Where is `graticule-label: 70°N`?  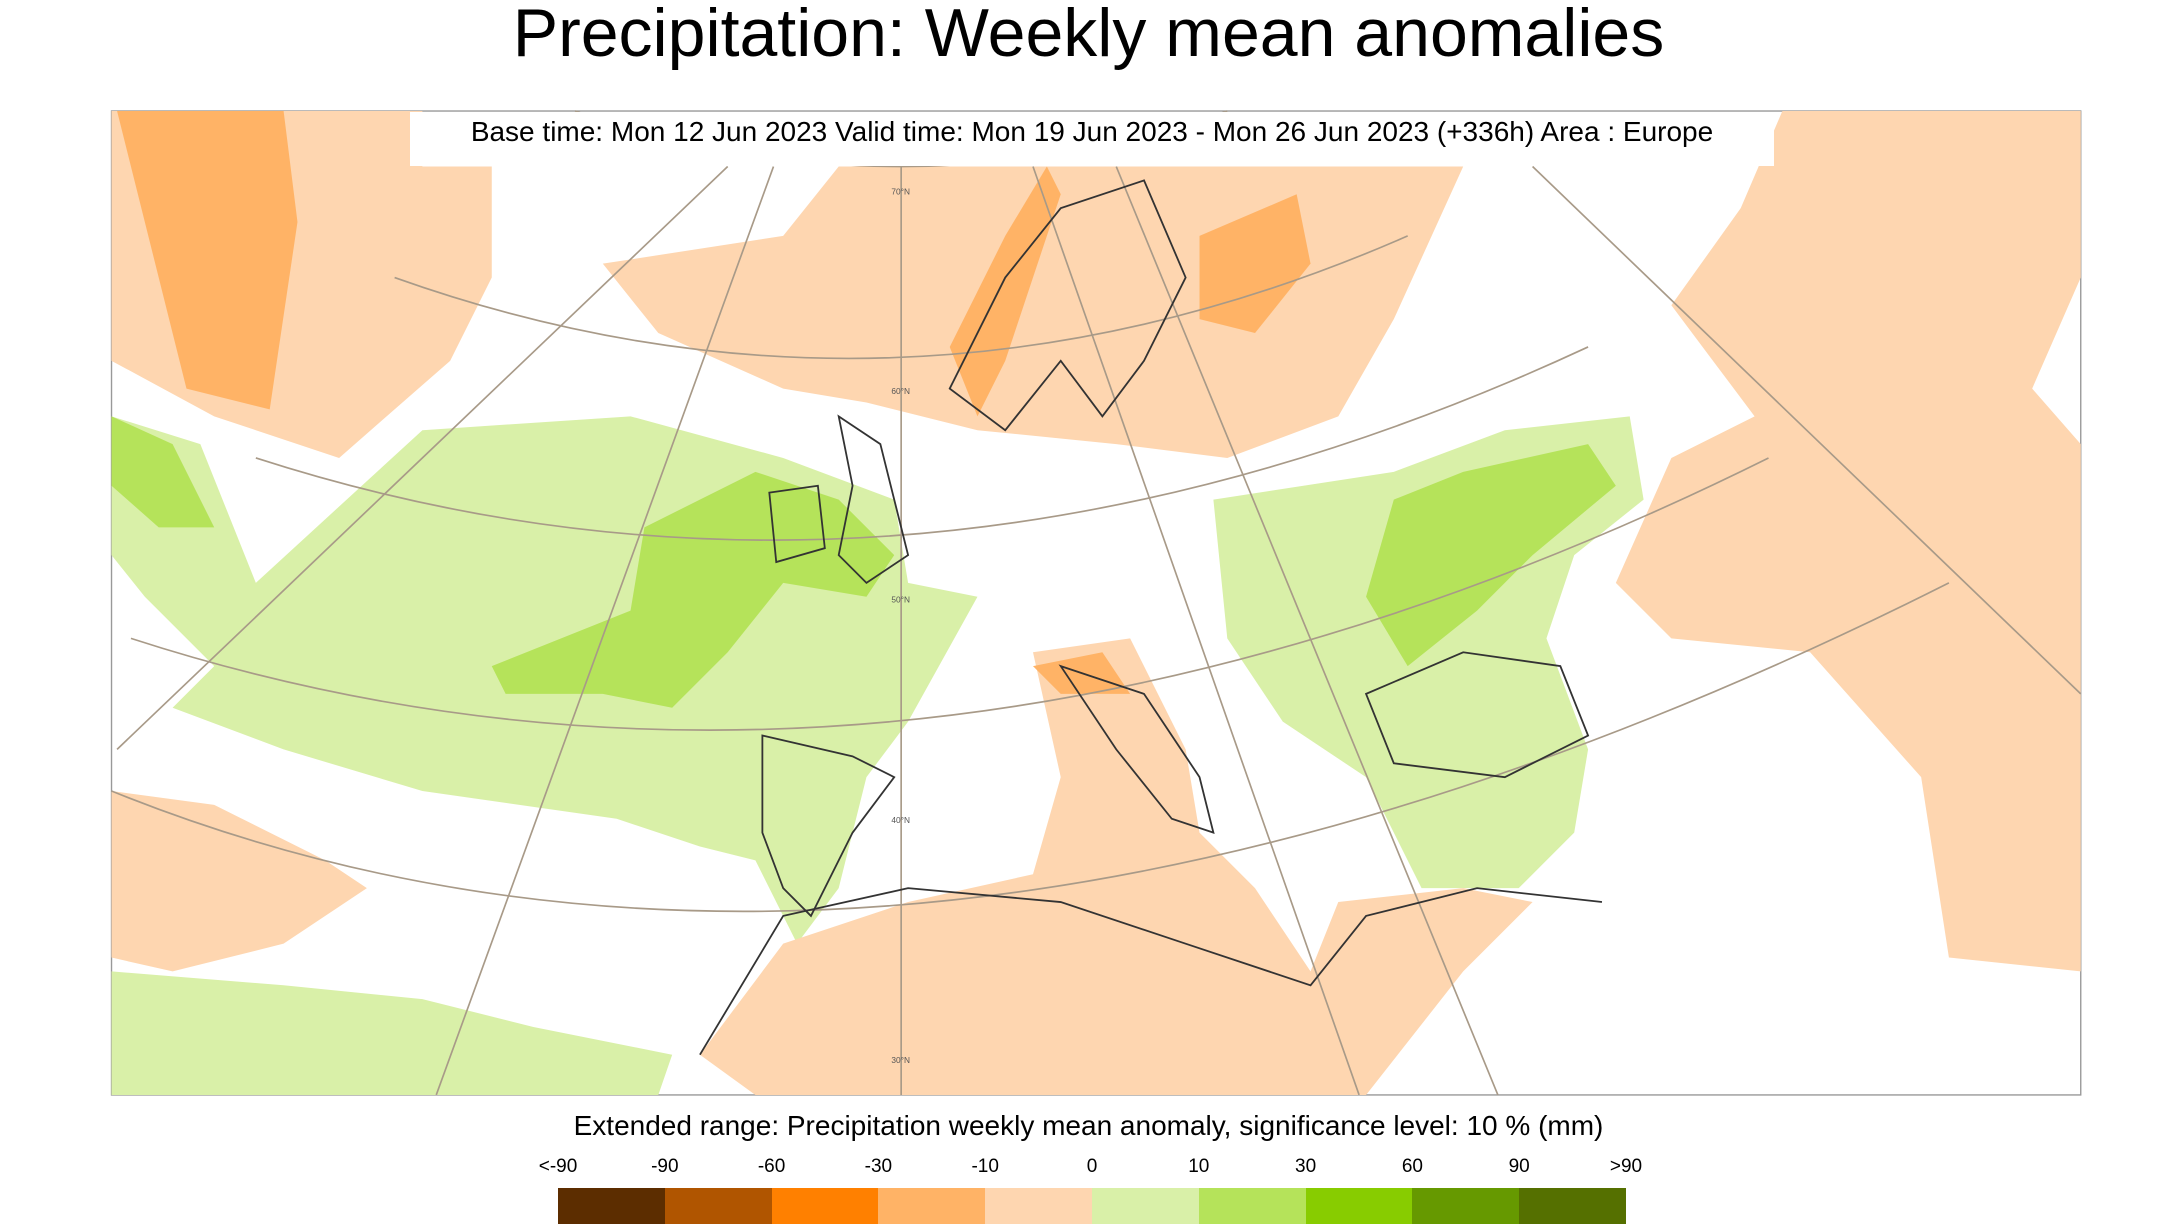 graticule-label: 70°N is located at coordinates (900, 191).